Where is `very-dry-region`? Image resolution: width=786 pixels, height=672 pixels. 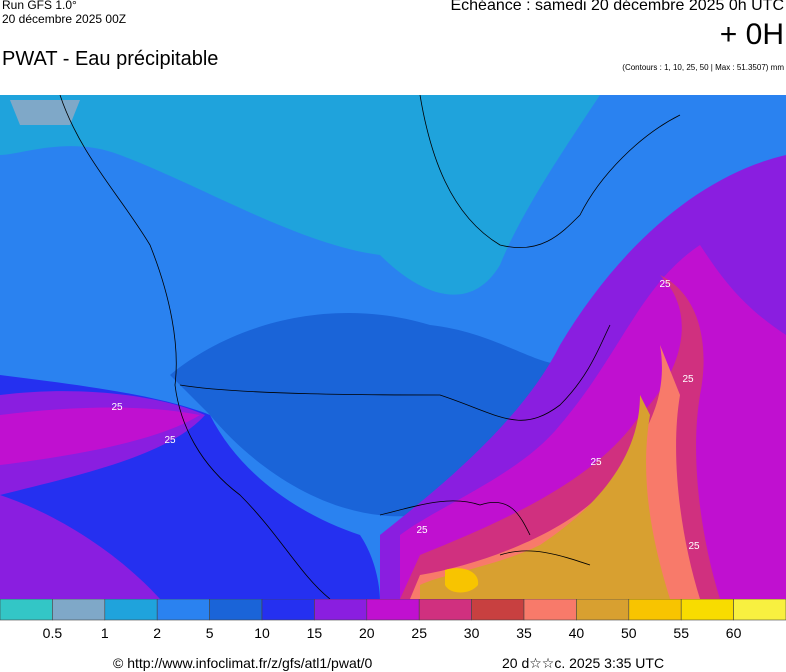 very-dry-region is located at coordinates (45, 112).